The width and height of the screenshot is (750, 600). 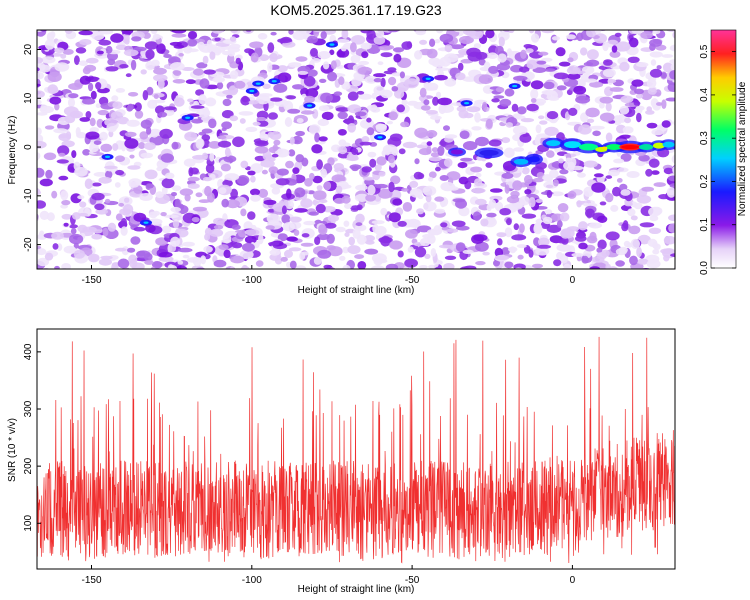 I want to click on snr-x-tick-label: -150, so click(x=91, y=580).